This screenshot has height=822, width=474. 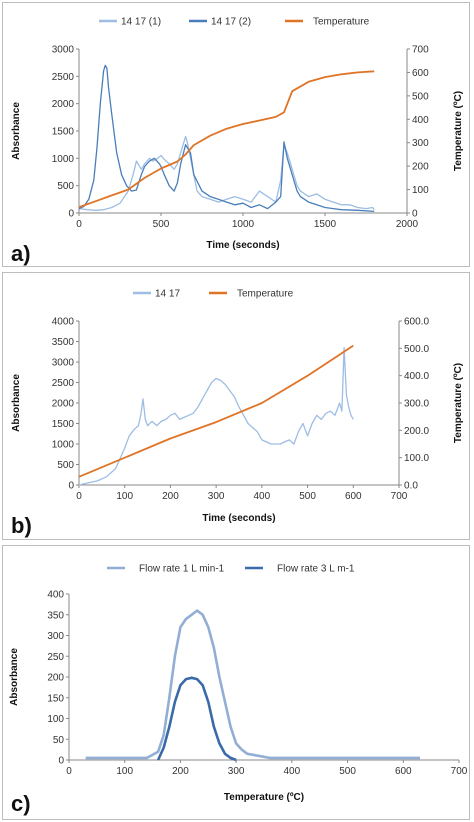 What do you see at coordinates (63, 424) in the screenshot?
I see `y-tick-label-b: 1500` at bounding box center [63, 424].